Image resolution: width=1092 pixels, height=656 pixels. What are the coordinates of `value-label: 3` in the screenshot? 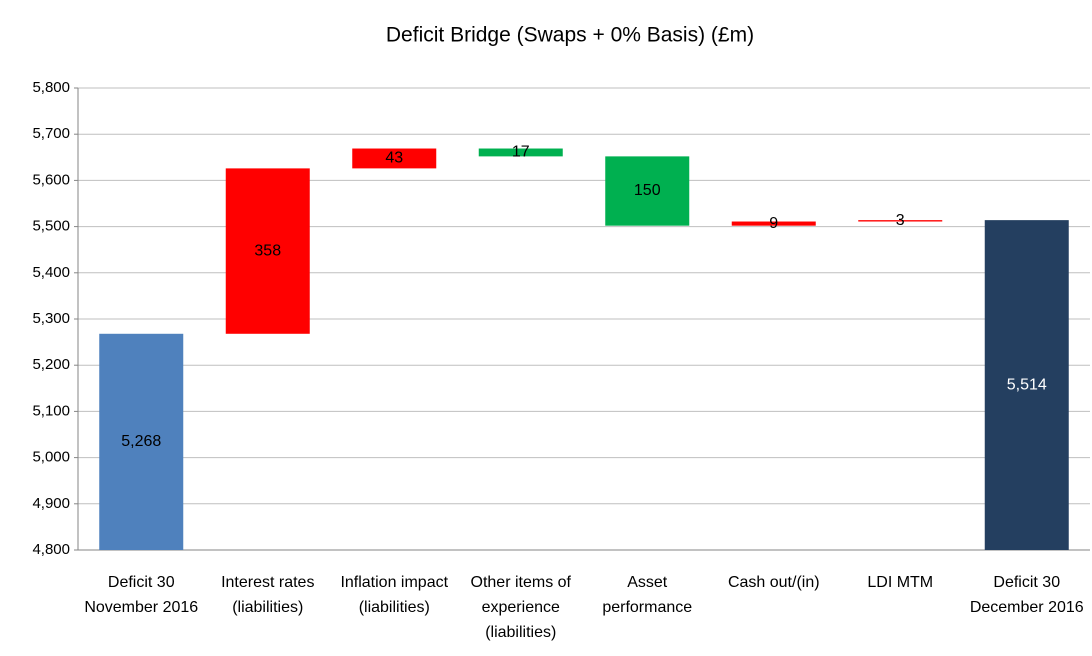 It's located at (900, 220).